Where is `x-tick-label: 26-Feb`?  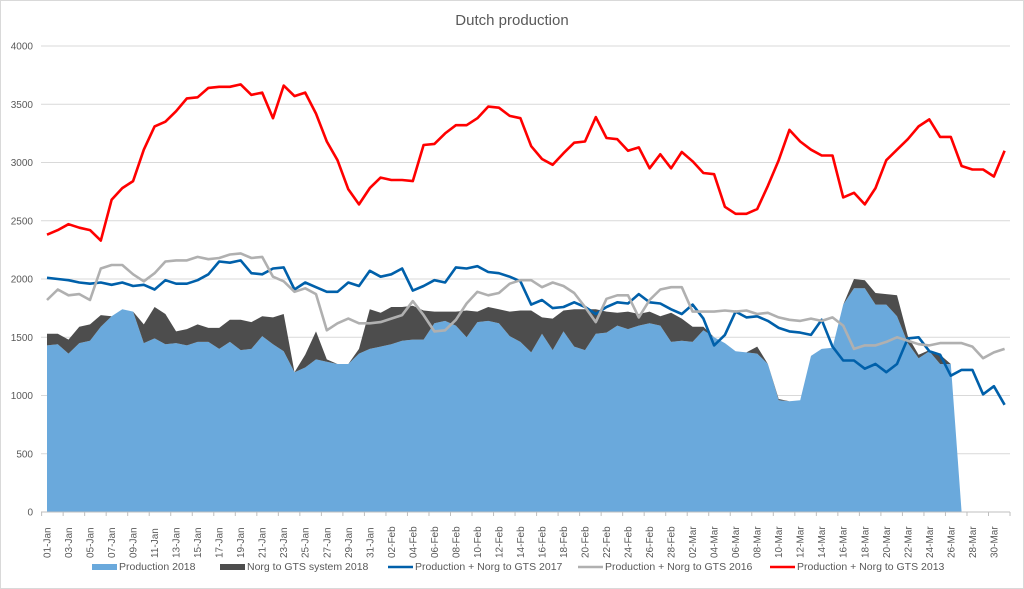
x-tick-label: 26-Feb is located at coordinates (650, 542).